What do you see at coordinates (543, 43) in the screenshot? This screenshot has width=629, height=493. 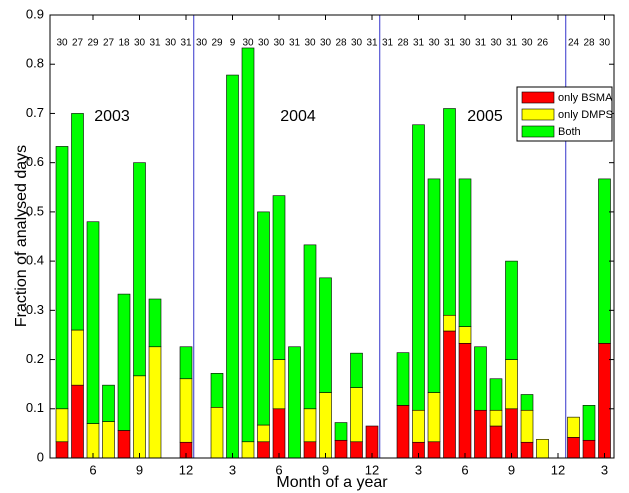 I see `day-count: 26` at bounding box center [543, 43].